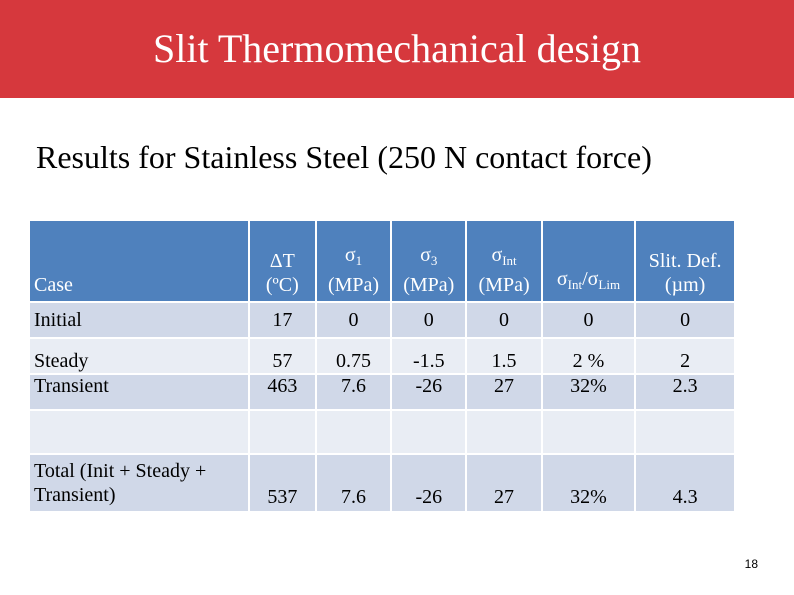 The image size is (794, 595). I want to click on header-sigma-int: σInt (MPa), so click(504, 261).